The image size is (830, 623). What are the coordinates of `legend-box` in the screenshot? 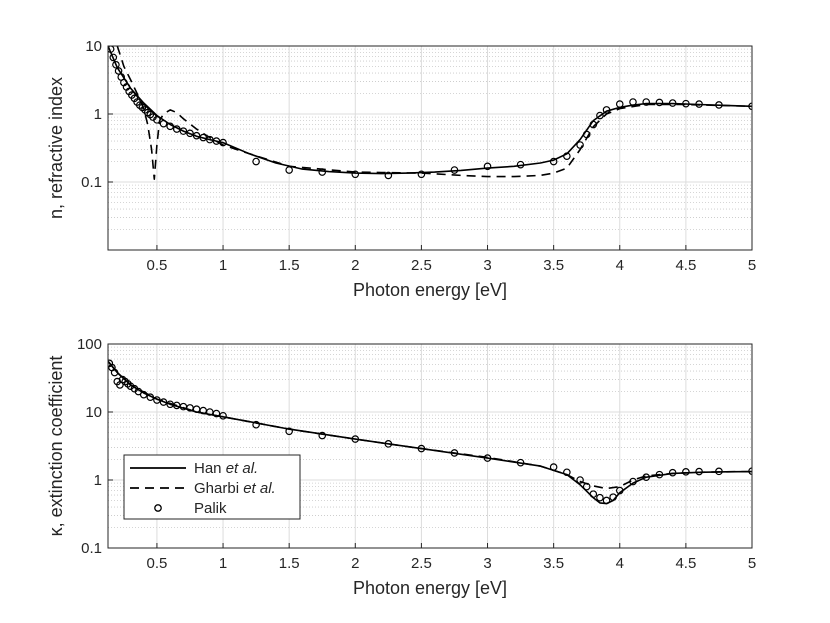 It's located at (212, 487).